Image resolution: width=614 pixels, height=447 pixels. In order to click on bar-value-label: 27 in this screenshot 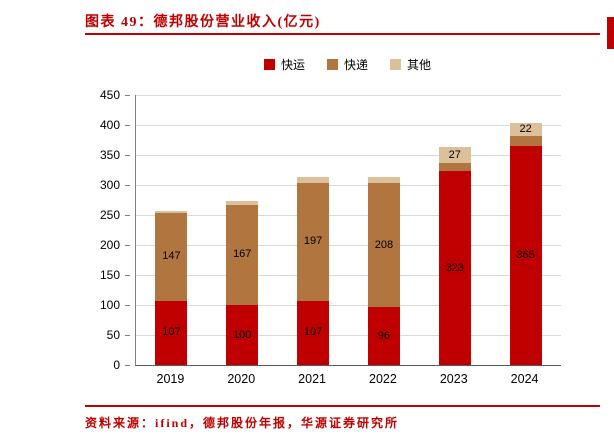, I will do `click(454, 154)`.